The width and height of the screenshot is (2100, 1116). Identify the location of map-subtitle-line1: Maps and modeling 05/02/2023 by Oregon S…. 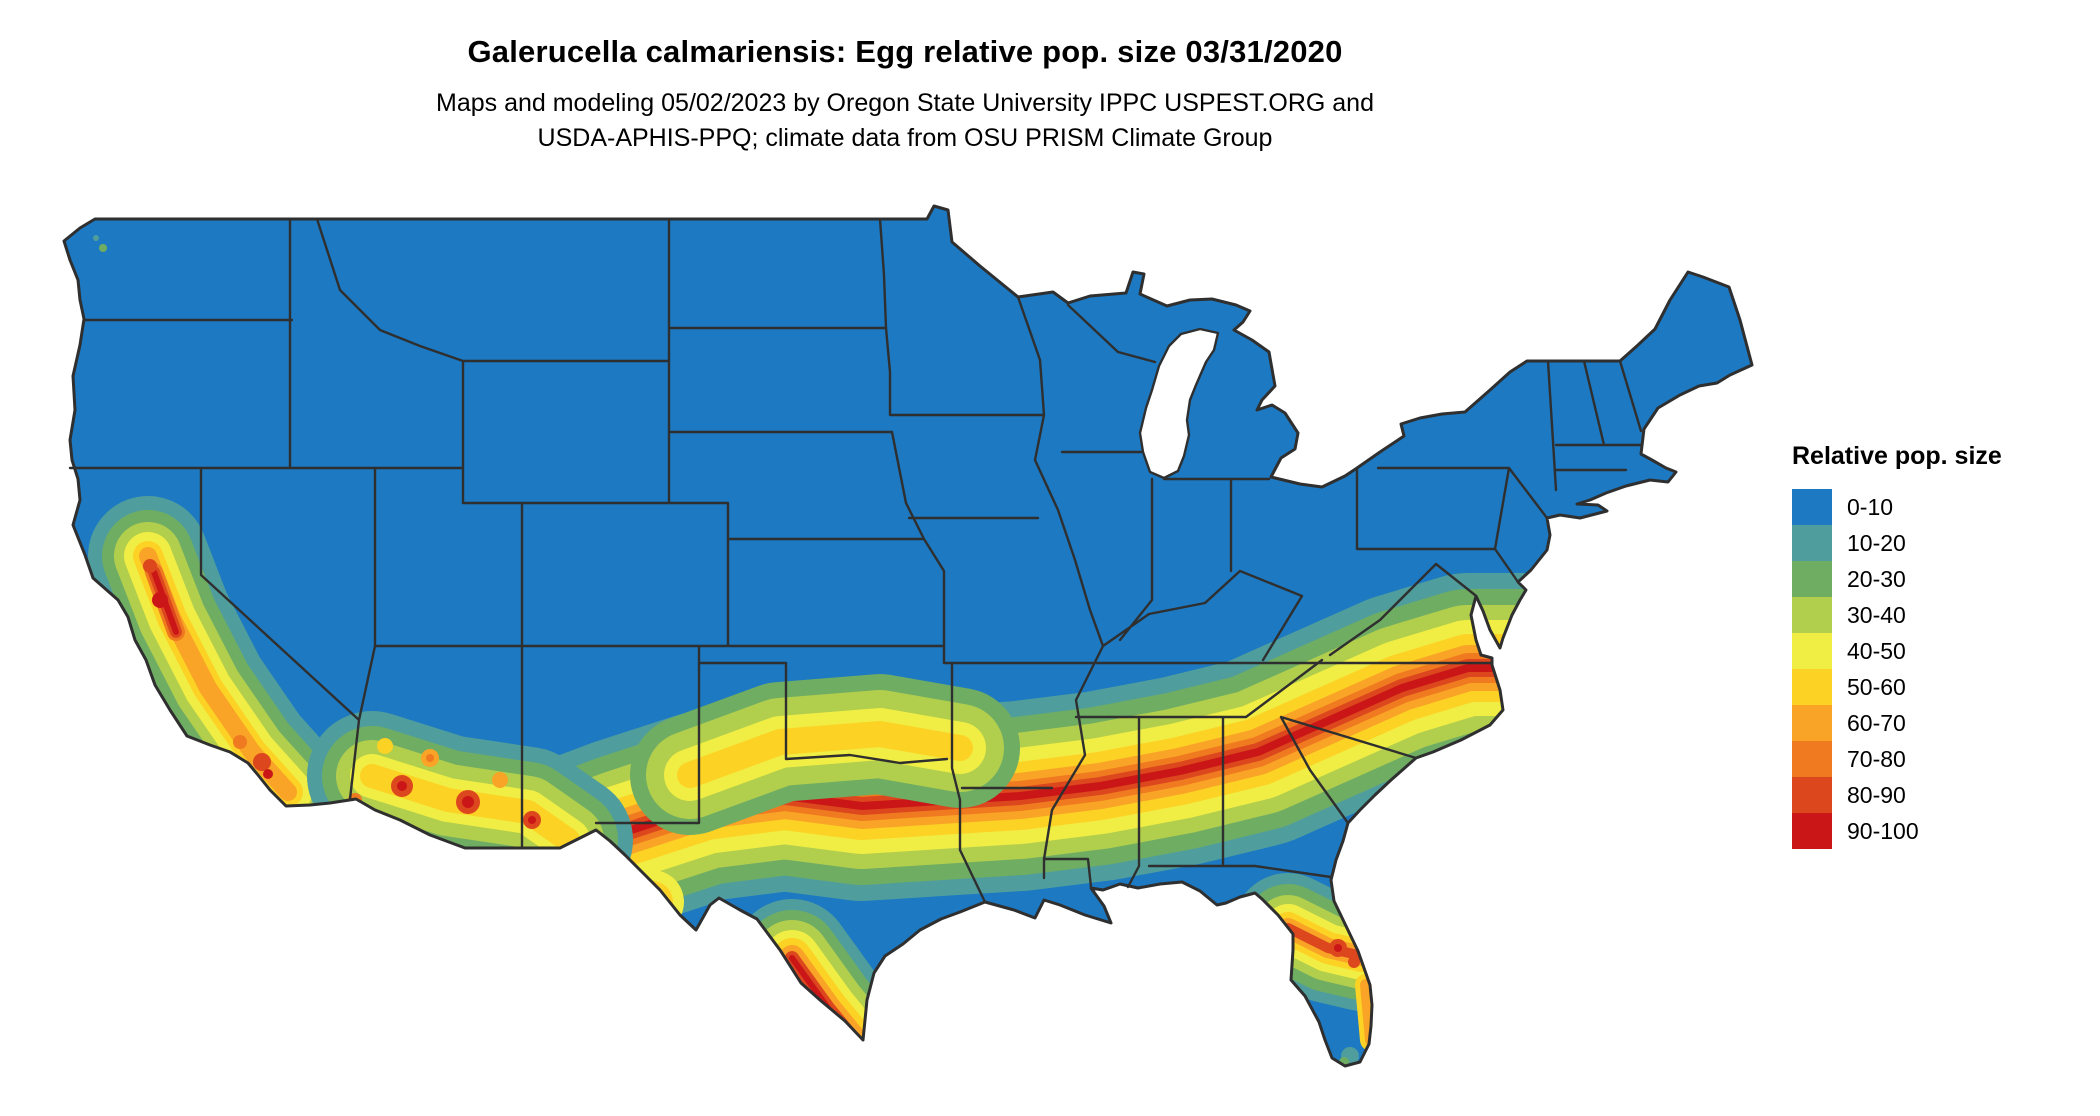
(905, 103).